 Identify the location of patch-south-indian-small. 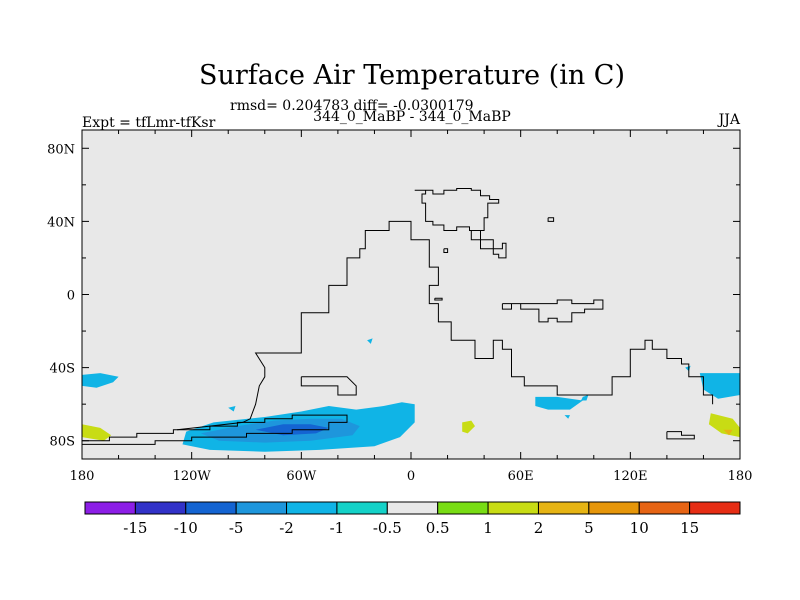
(585, 398).